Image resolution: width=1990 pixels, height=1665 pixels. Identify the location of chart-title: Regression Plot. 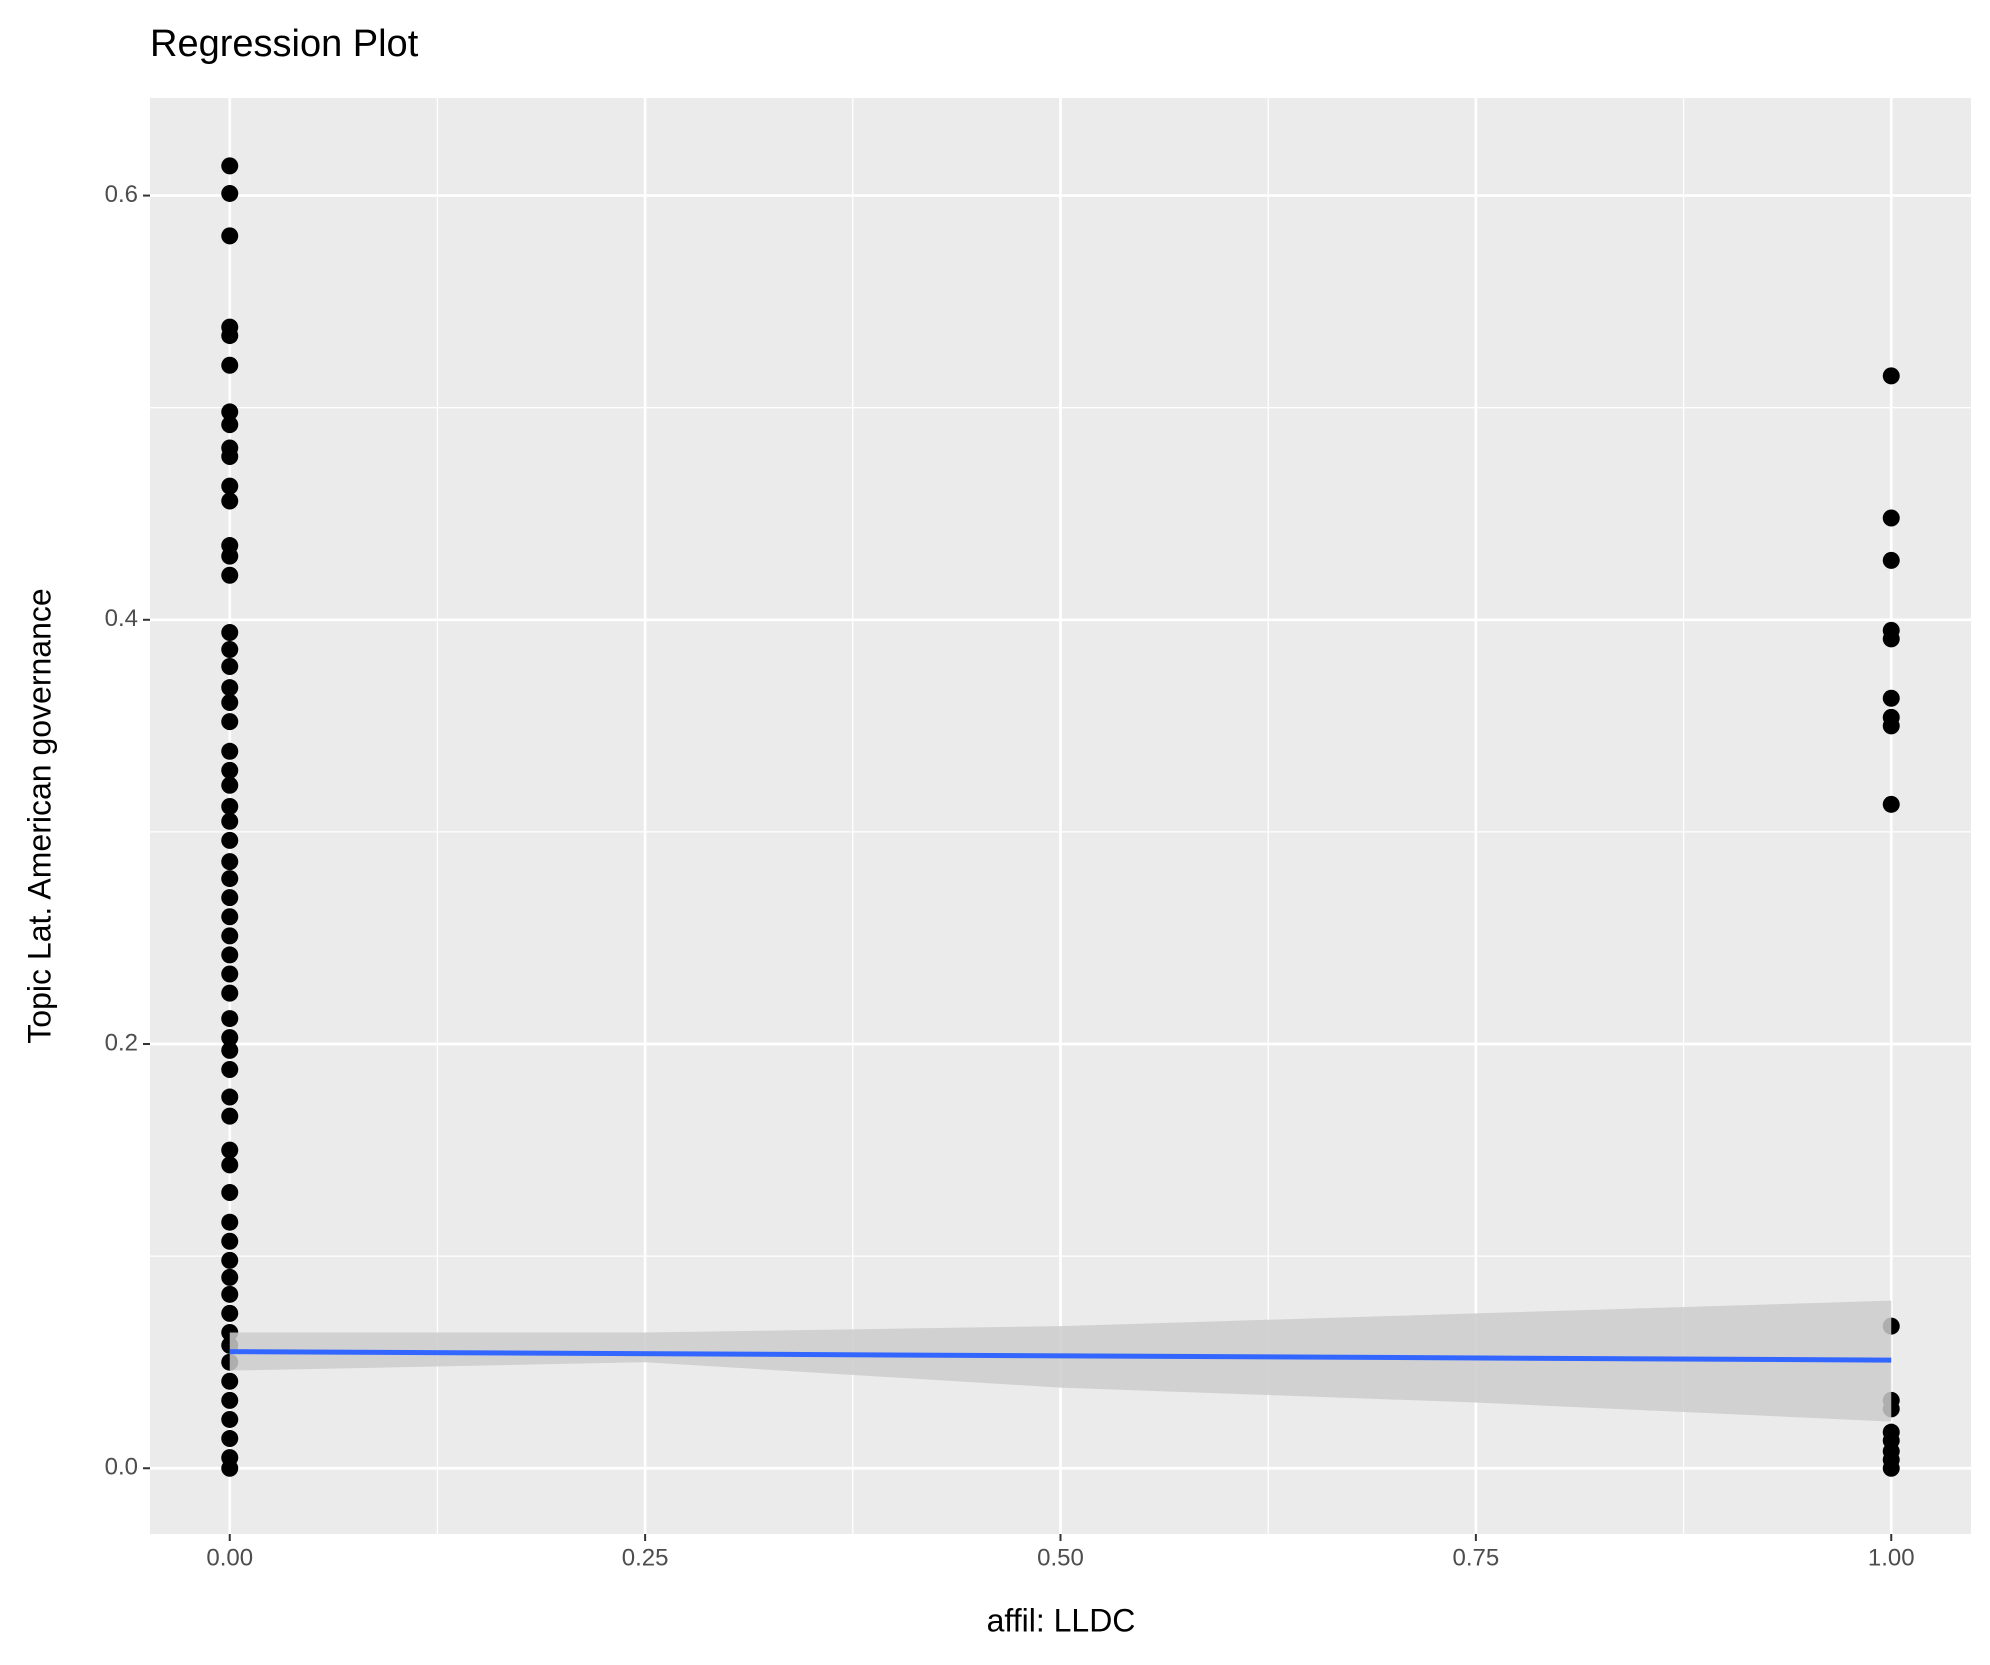
(284, 44).